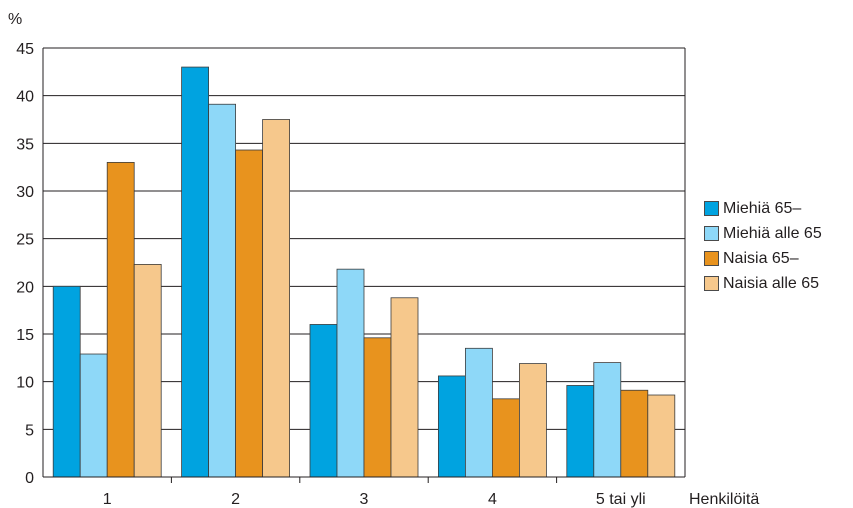 This screenshot has height=508, width=853. What do you see at coordinates (364, 499) in the screenshot?
I see `x-tick-label: 3` at bounding box center [364, 499].